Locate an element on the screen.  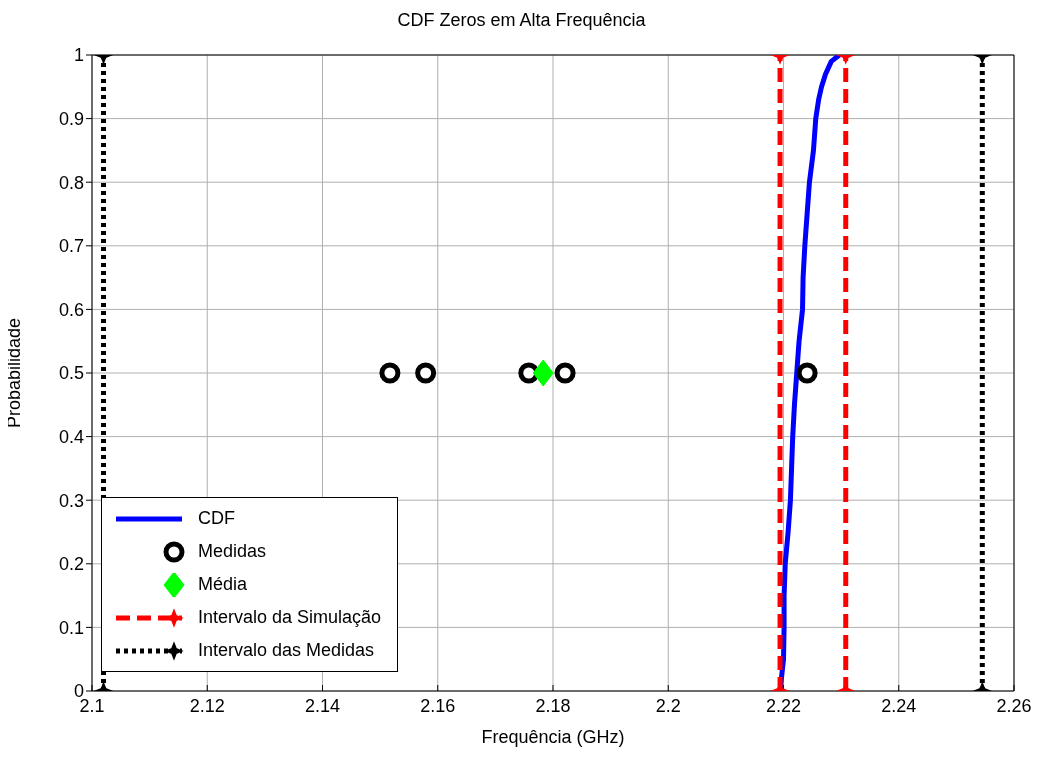
x-tick-label: 2.2 is located at coordinates (668, 705).